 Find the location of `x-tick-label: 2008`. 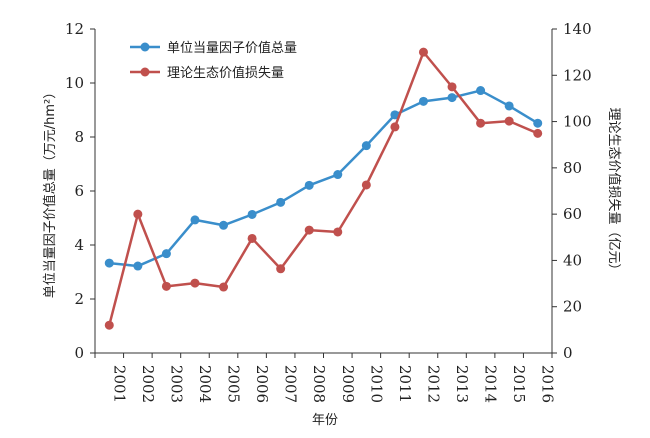

x-tick-label: 2008 is located at coordinates (319, 384).